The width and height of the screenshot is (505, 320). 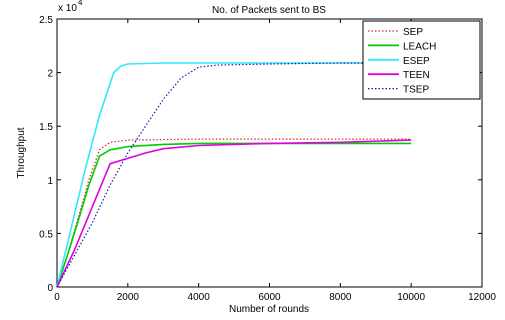 What do you see at coordinates (46, 234) in the screenshot?
I see `y-tick-label: 0.5` at bounding box center [46, 234].